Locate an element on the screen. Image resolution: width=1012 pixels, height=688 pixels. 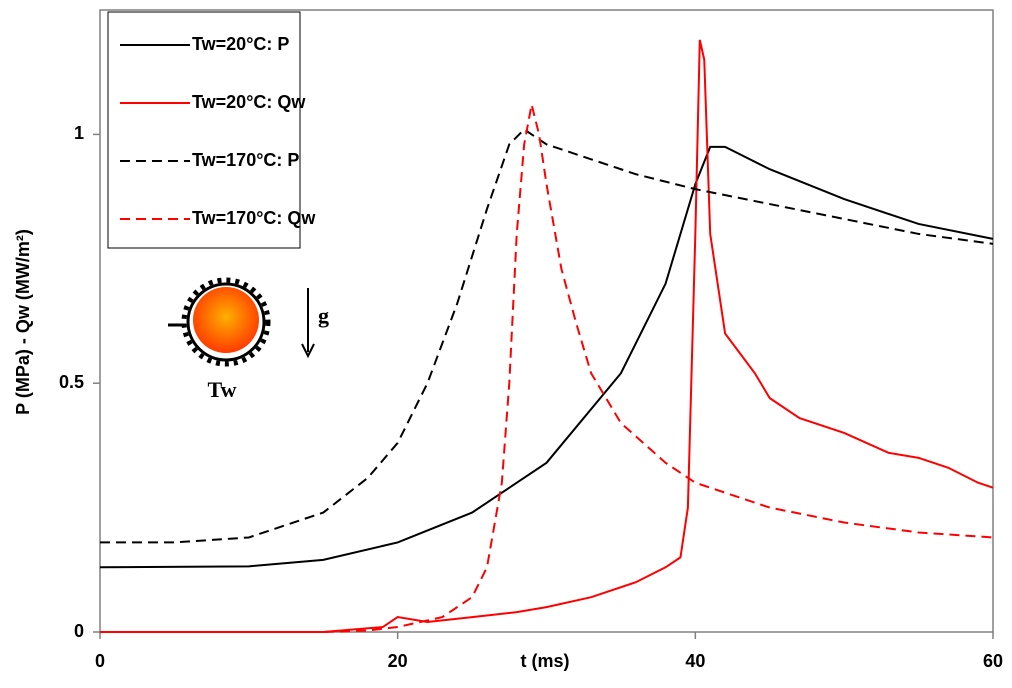
inset-drawing is located at coordinates (241, 322).